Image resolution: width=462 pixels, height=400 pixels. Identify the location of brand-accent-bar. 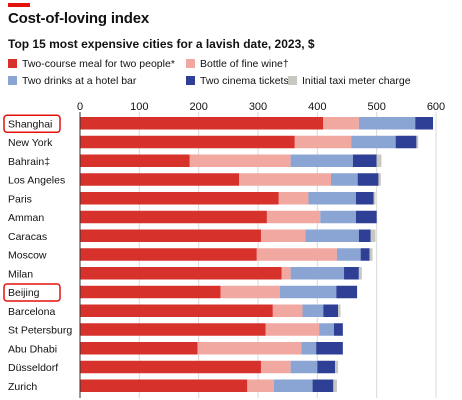
(19, 5).